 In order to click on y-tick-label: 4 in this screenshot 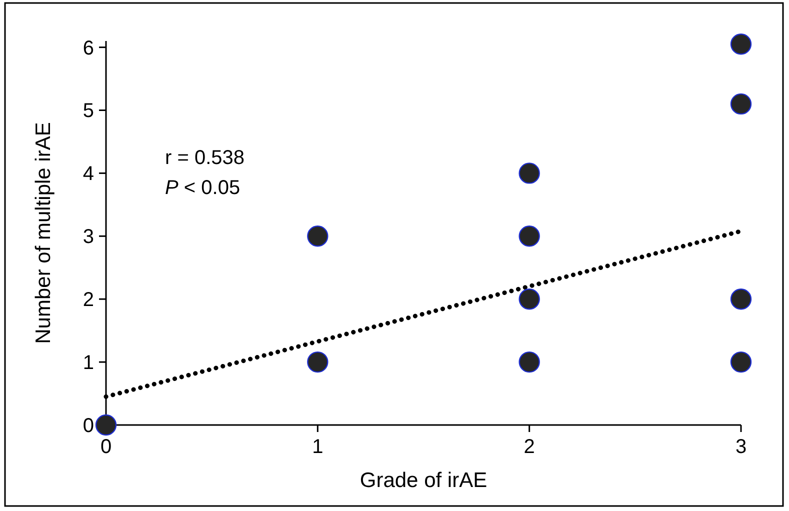, I will do `click(88, 174)`.